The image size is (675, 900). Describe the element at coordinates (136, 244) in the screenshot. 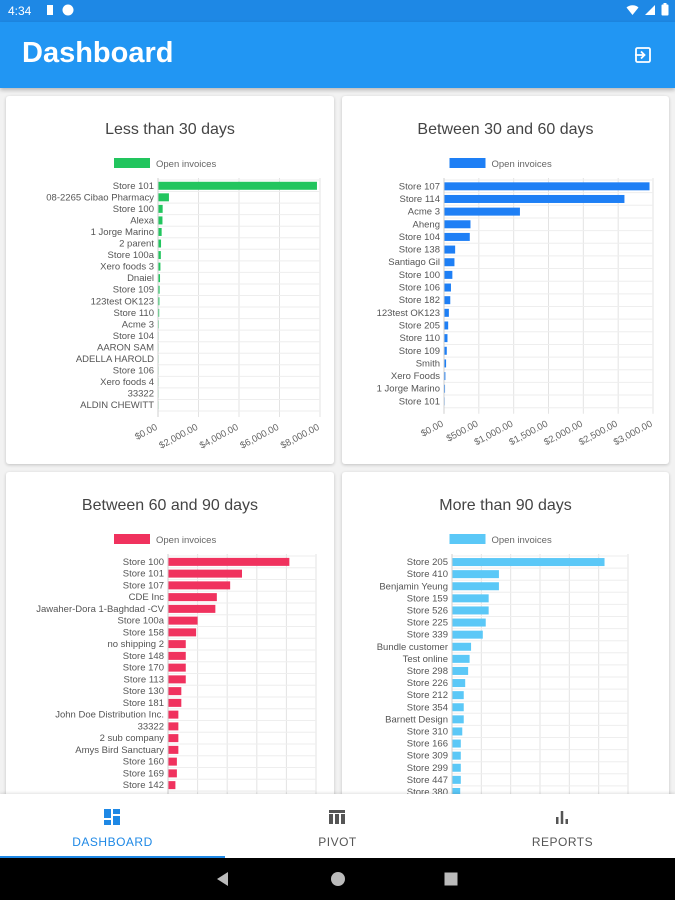

I see `category-label: 2 parent` at that location.